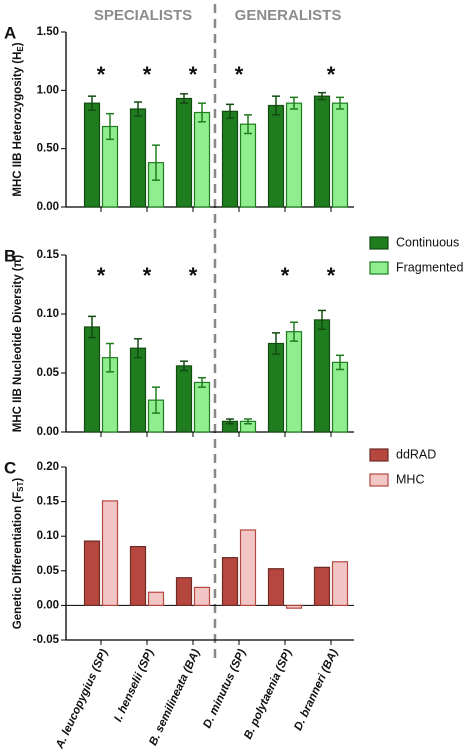  I want to click on panel-label: B, so click(10, 255).